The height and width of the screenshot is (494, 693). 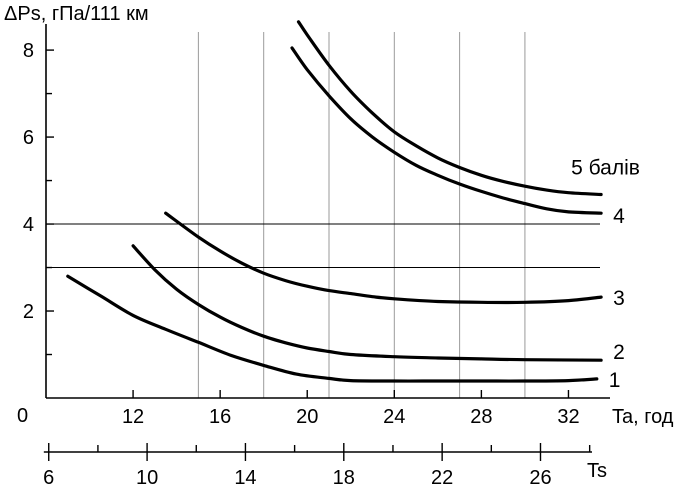 I want to click on x-tick-label: 32, so click(x=568, y=417).